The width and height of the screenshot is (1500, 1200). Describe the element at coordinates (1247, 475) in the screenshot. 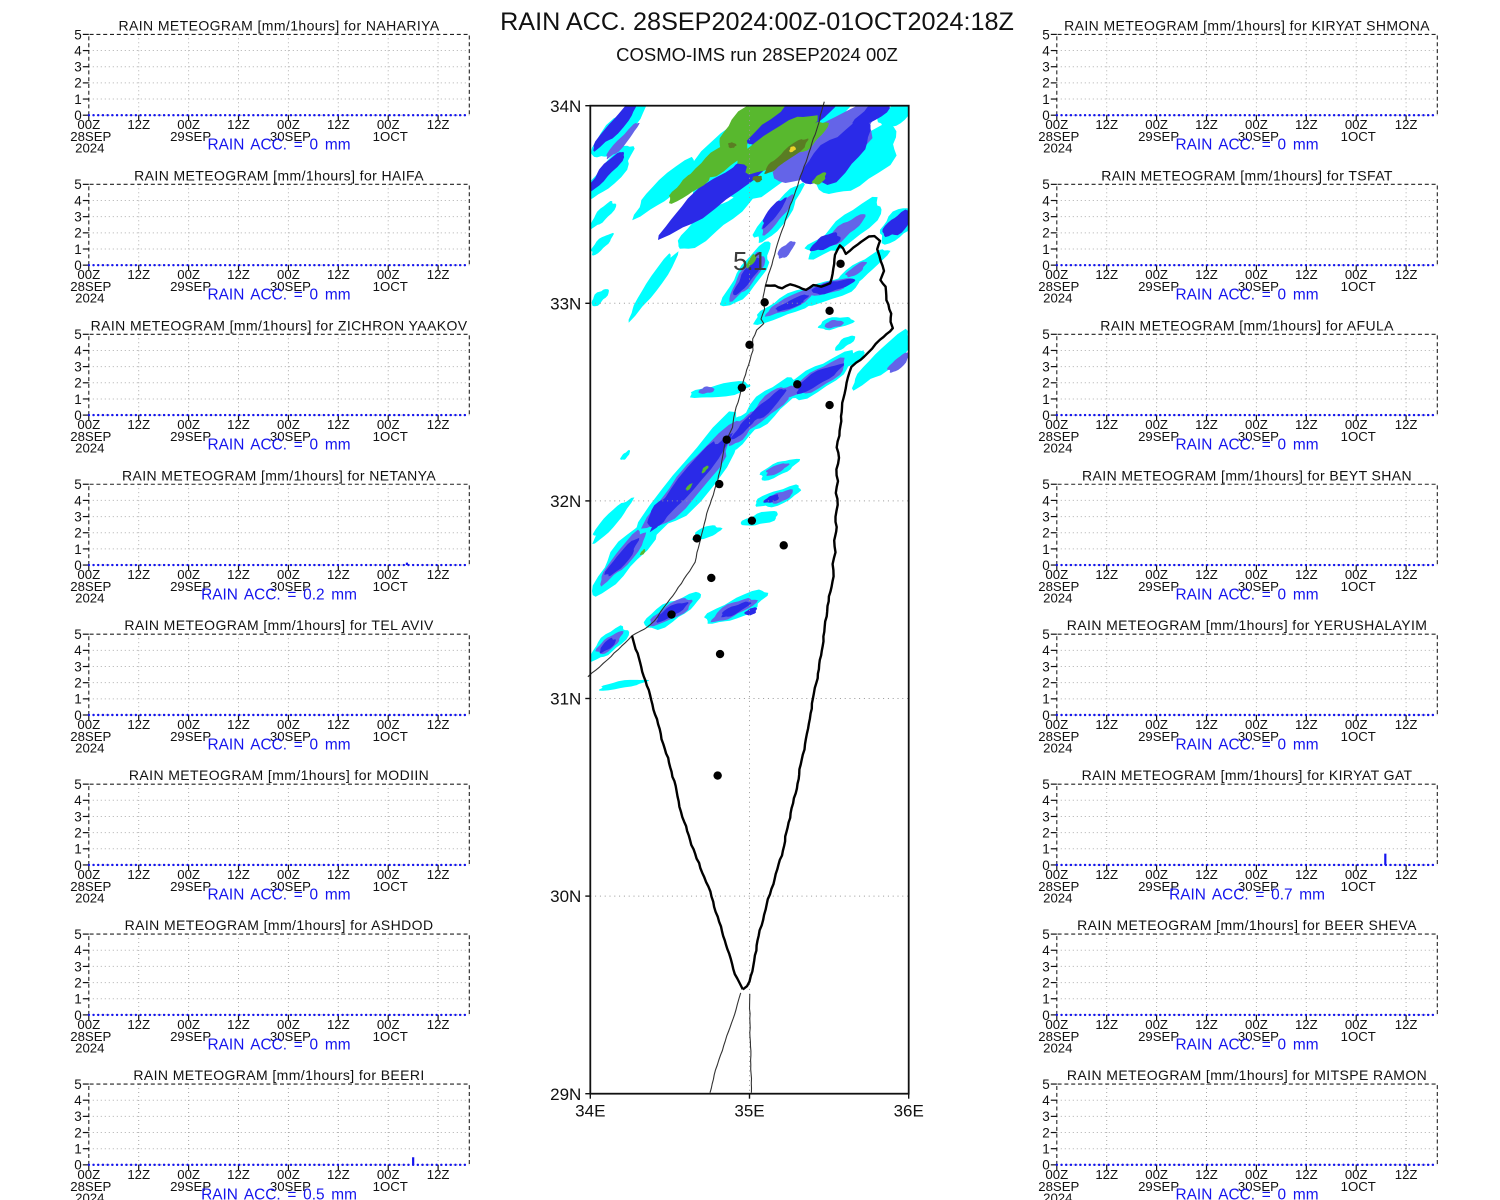

I see `meteogram-title: RAIN METEOGRAM [mm/1hours] for BEYT SHAN` at that location.